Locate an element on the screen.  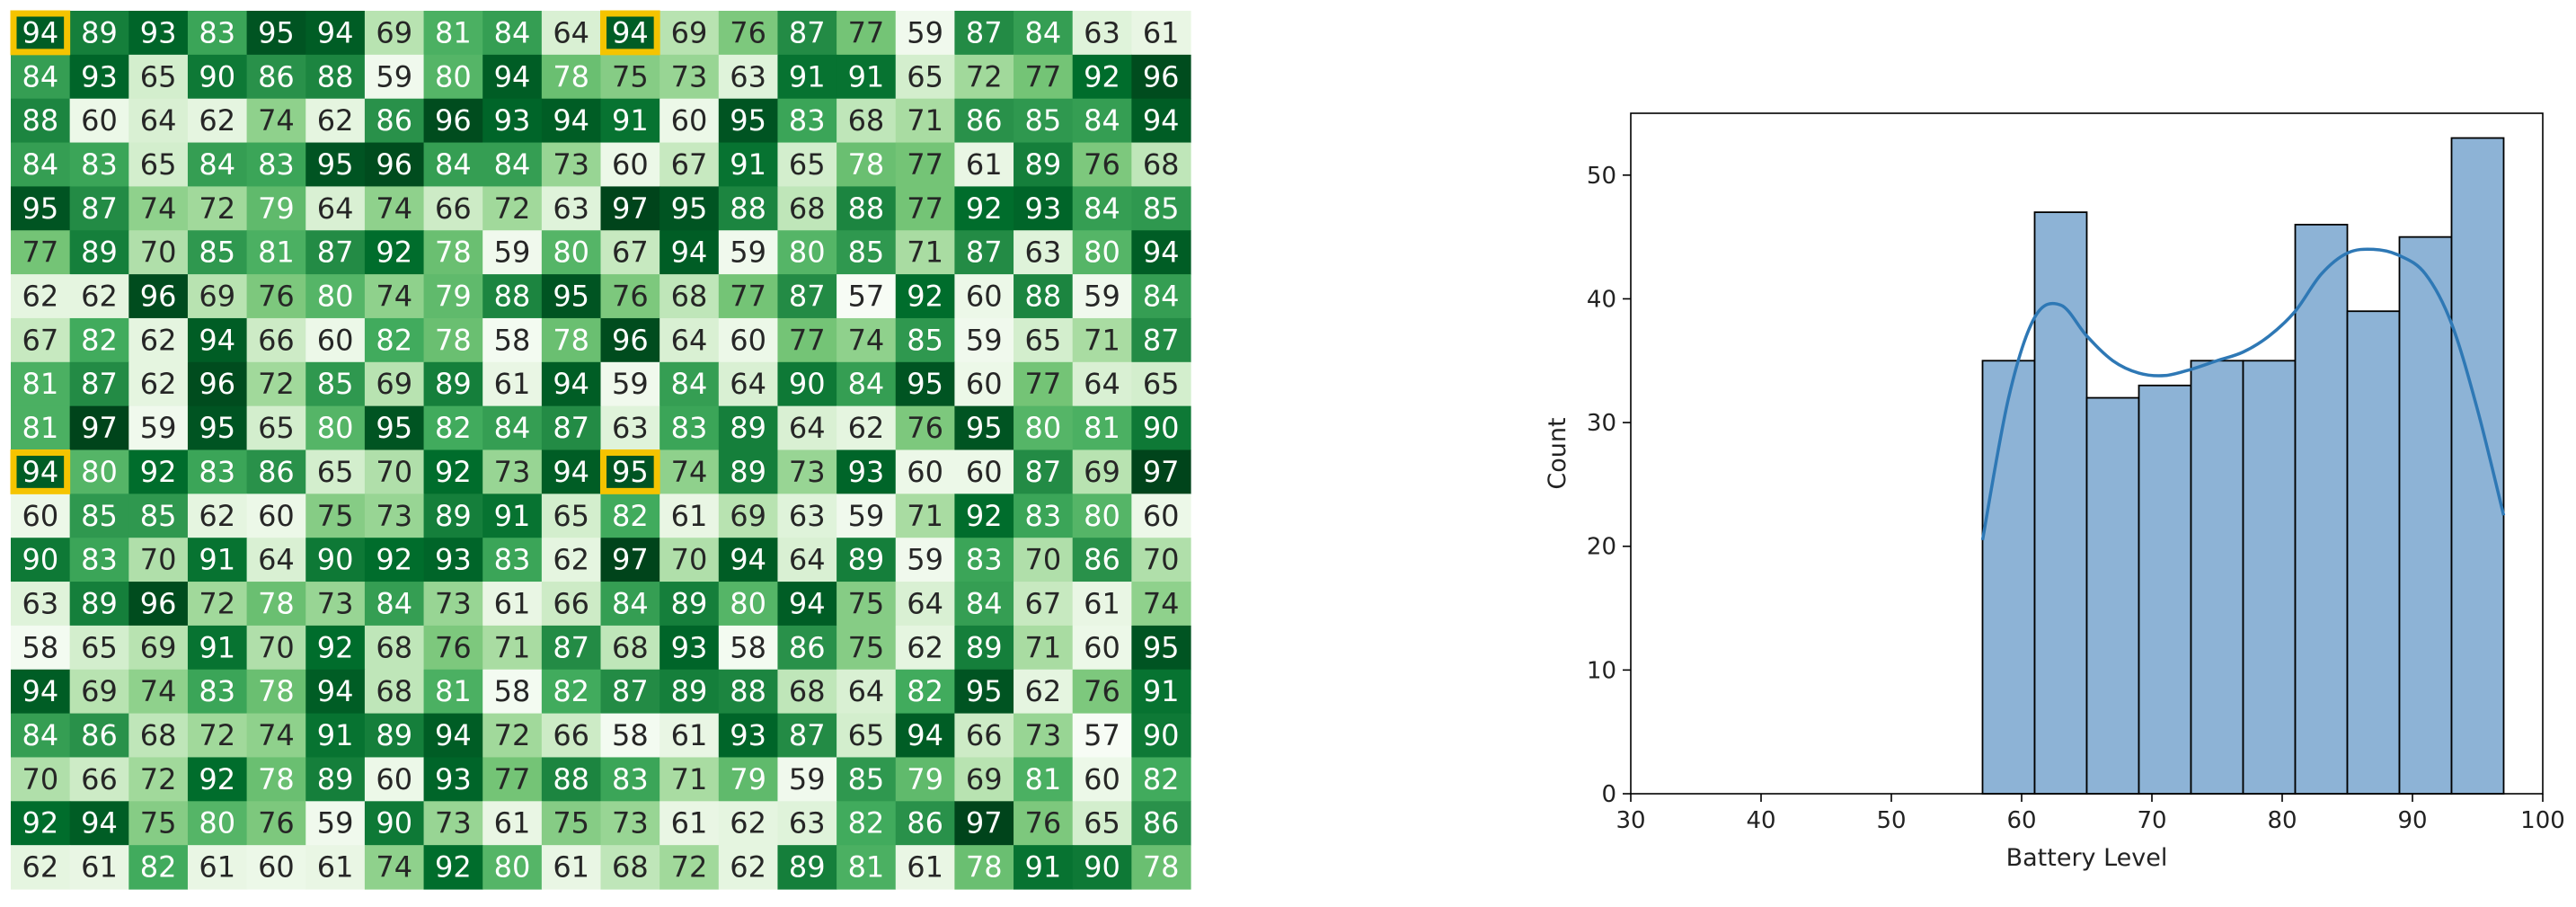
heatmap-cell-label: 90 is located at coordinates (217, 76).